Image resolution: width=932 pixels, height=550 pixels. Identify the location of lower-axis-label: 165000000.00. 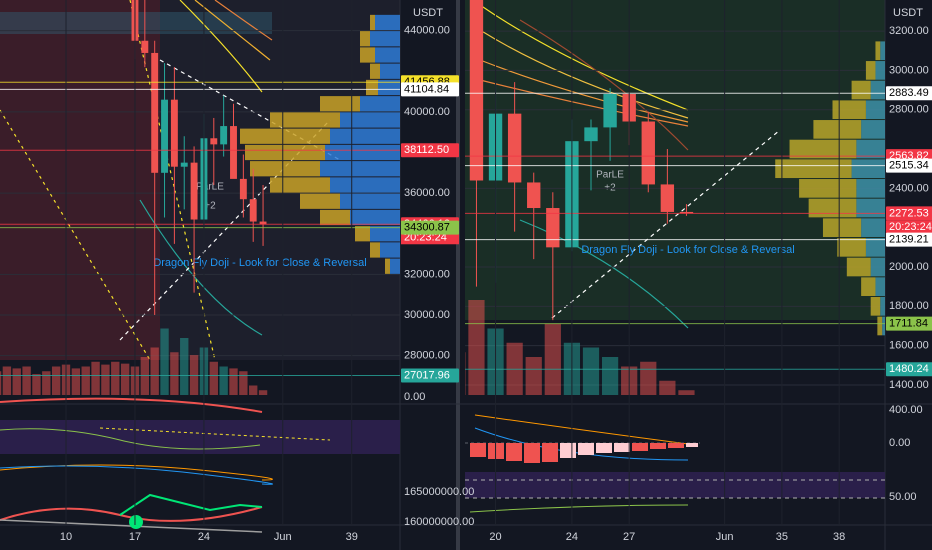
(439, 492).